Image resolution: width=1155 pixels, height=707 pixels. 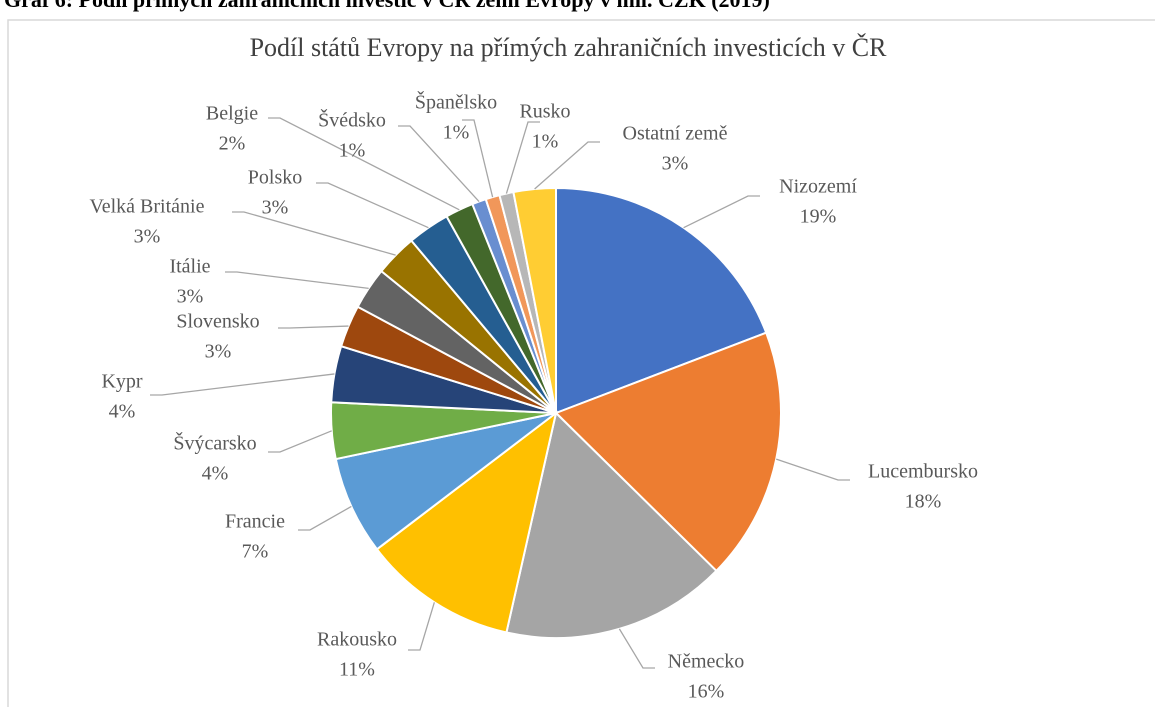 What do you see at coordinates (255, 552) in the screenshot?
I see `value-label: 7%` at bounding box center [255, 552].